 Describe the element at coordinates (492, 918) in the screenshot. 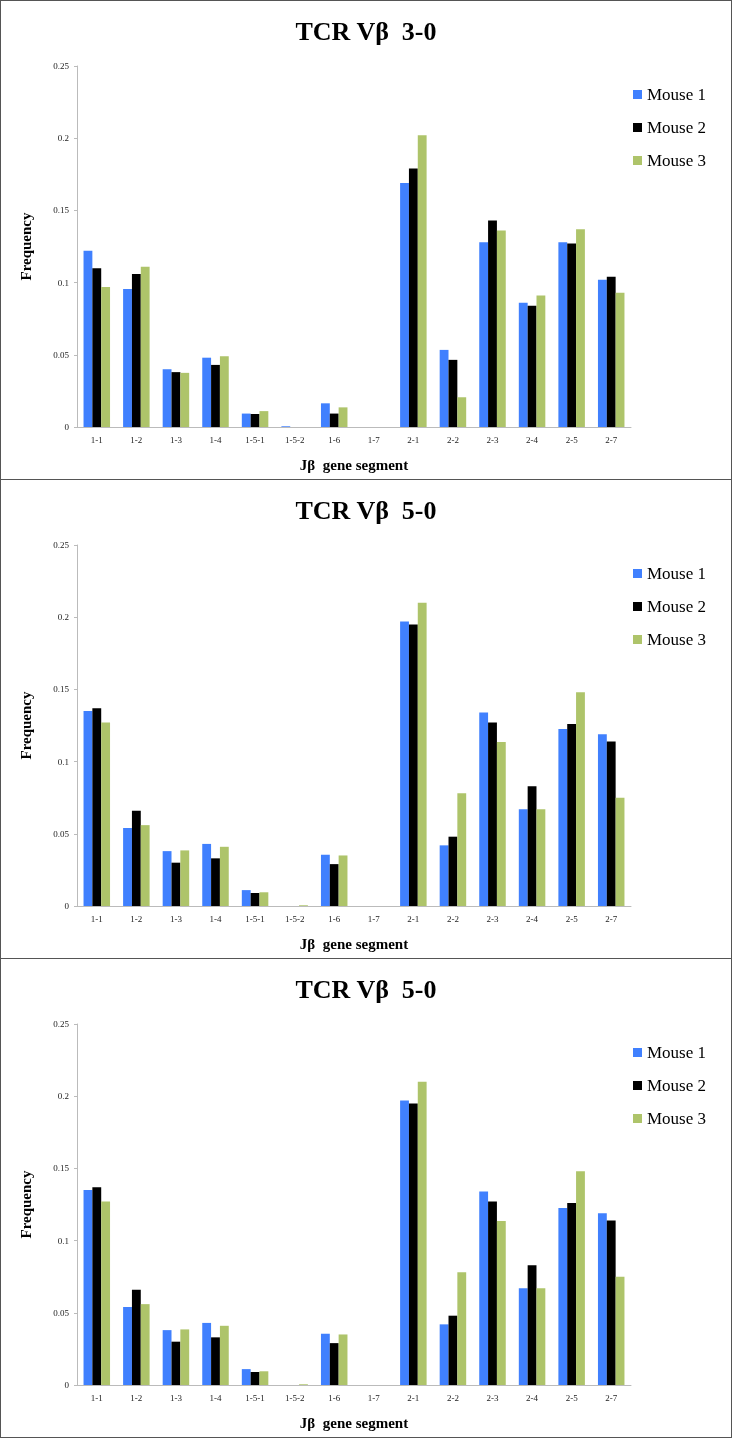

I see `x-tick-label: 2-3` at that location.